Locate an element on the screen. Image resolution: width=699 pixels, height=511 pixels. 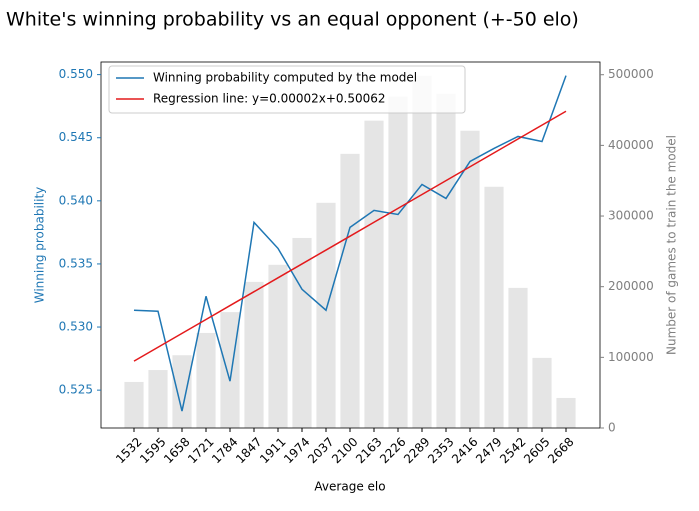
y2-tick-label: 300000 is located at coordinates (631, 216).